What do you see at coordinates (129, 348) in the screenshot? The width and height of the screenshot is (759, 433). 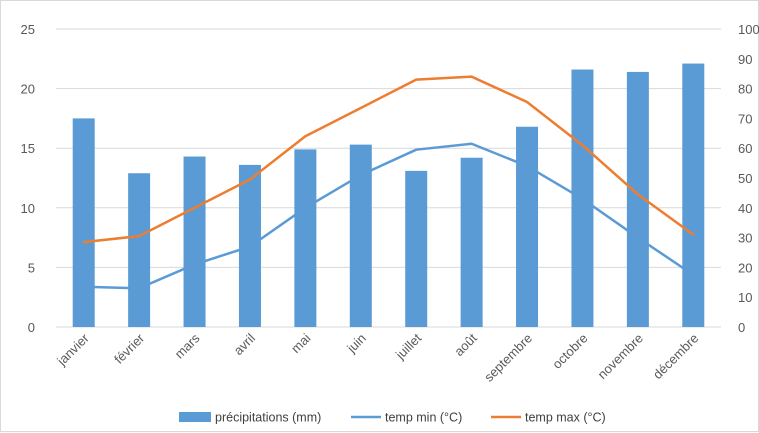 I see `x-tick-label: février` at bounding box center [129, 348].